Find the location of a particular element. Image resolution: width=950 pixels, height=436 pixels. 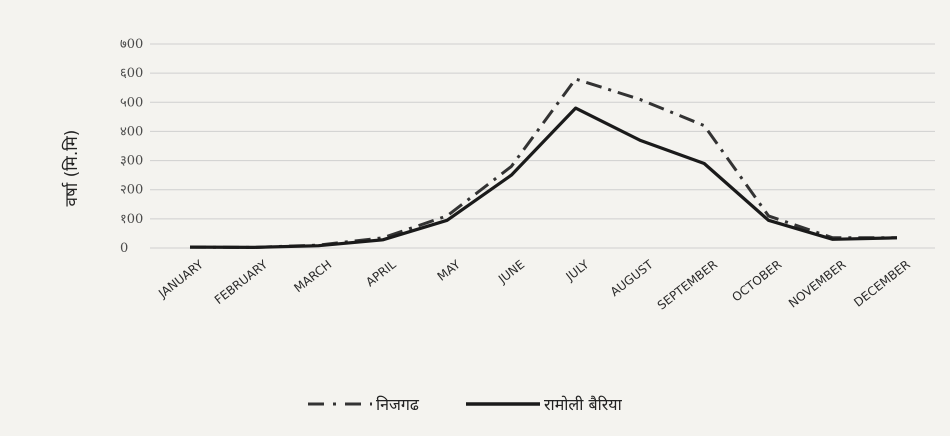

x-tick-label-october: OCTOBER is located at coordinates (756, 280).